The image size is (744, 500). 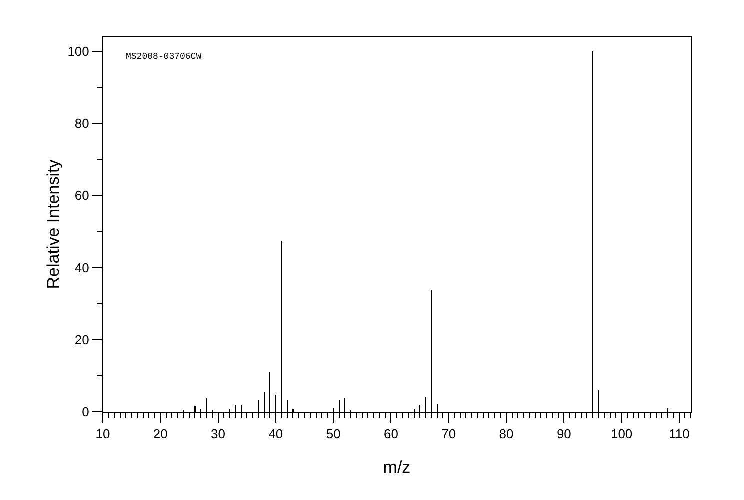 What do you see at coordinates (449, 434) in the screenshot?
I see `x-tick-label: 70` at bounding box center [449, 434].